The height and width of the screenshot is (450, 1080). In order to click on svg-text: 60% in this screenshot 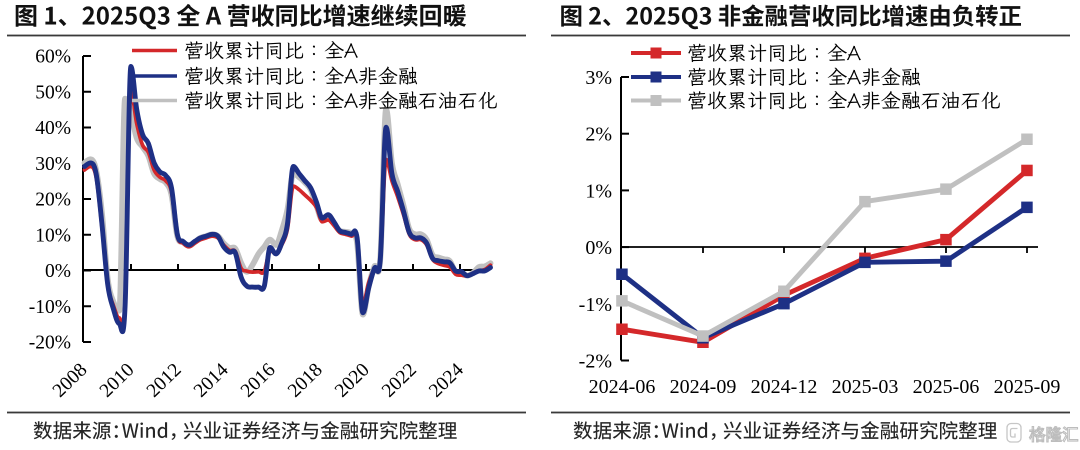, I will do `click(53, 57)`.